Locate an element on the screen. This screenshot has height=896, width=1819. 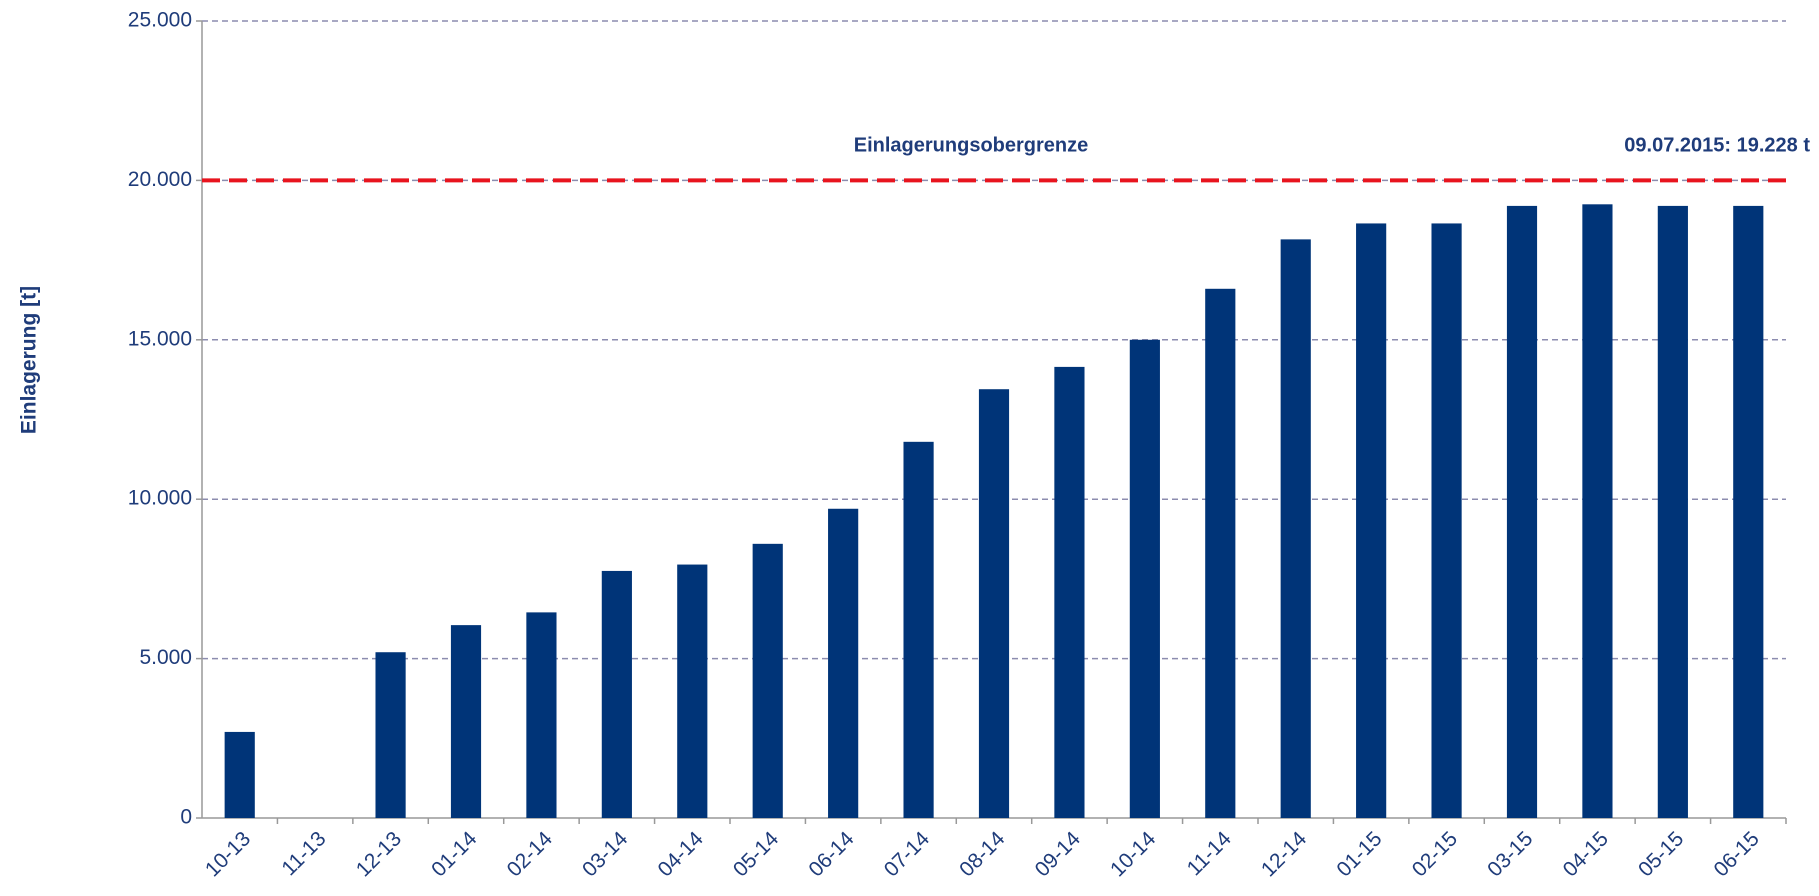
y-tick-label: 5.000 is located at coordinates (165, 657).